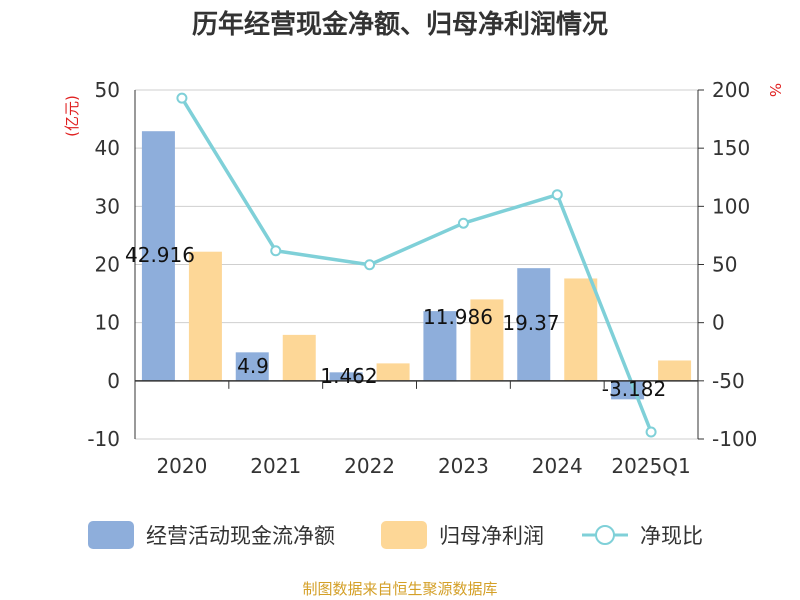 The width and height of the screenshot is (800, 600). I want to click on right-tick-label: -50, so click(728, 381).